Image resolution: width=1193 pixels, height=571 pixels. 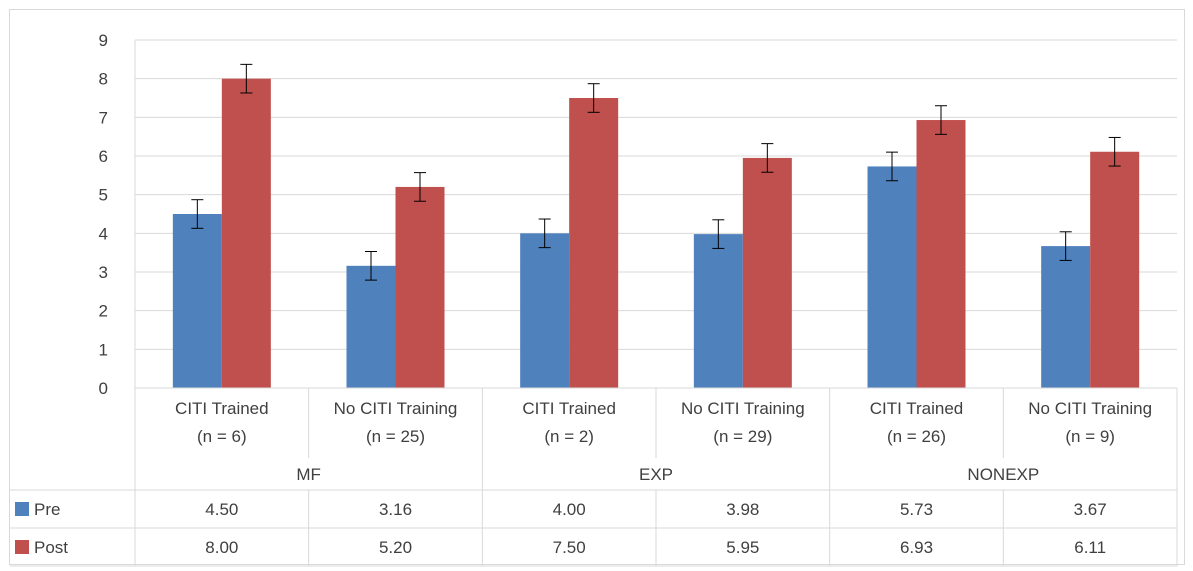 I want to click on y-tick-label: 2, so click(x=103, y=311).